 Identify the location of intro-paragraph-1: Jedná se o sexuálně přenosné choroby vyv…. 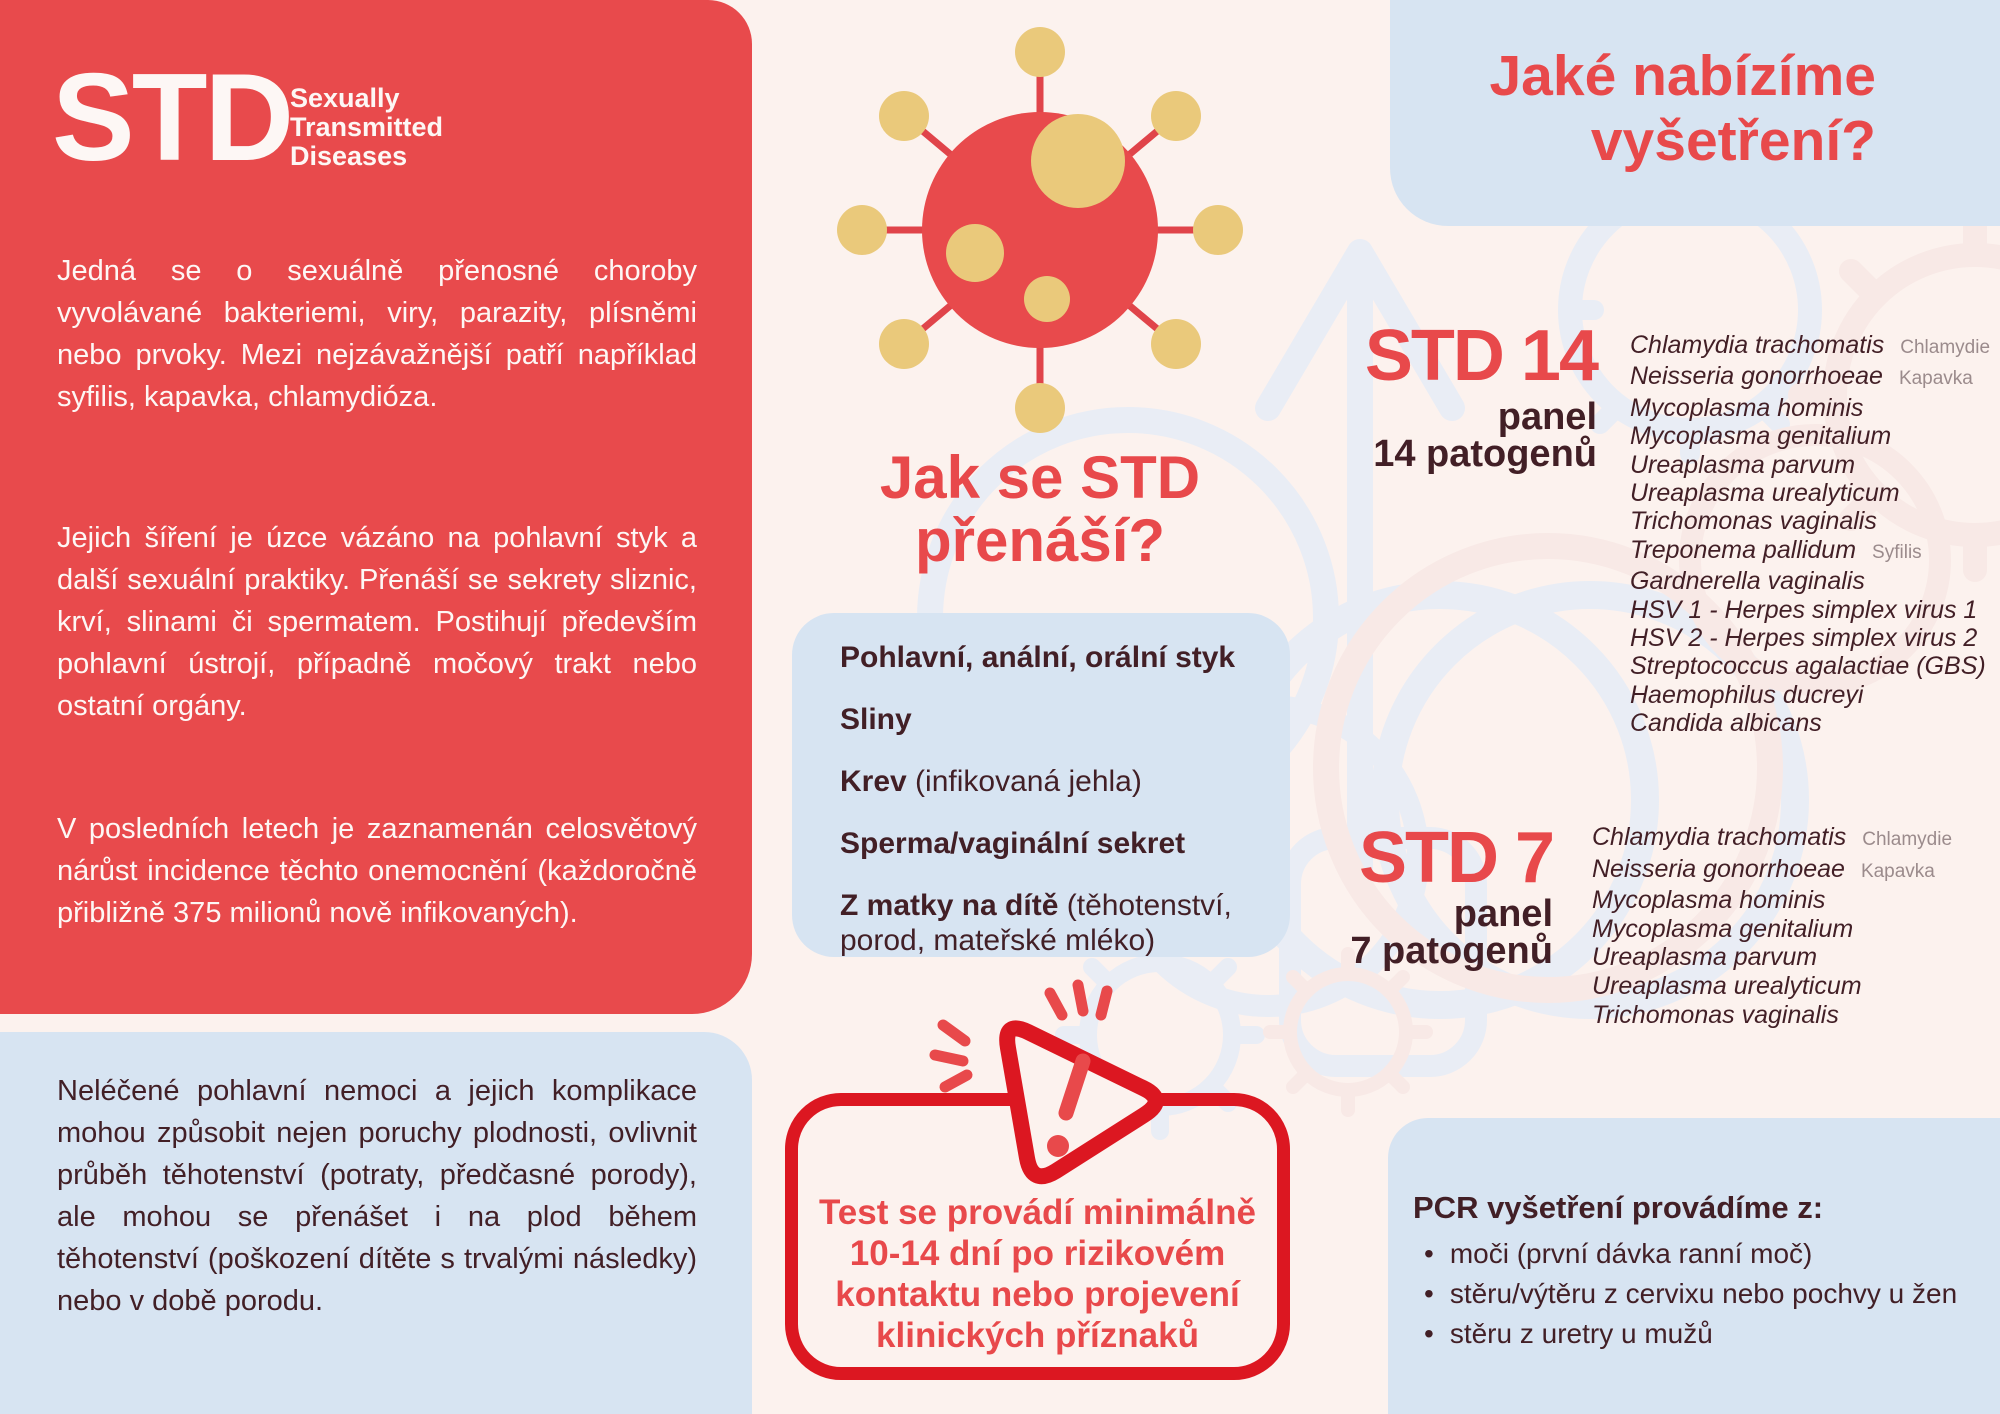
(377, 334).